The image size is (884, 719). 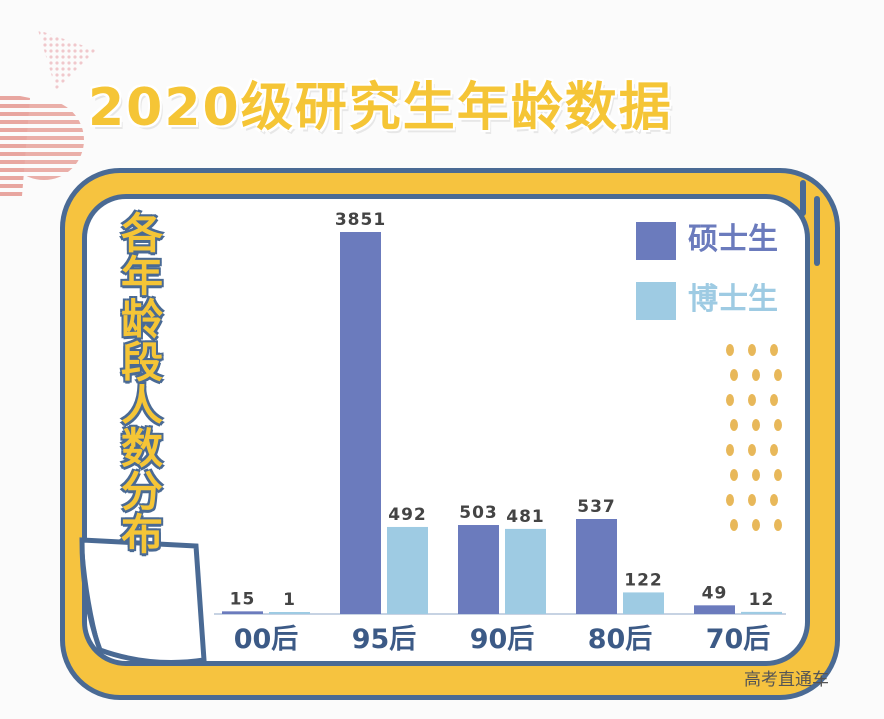 What do you see at coordinates (502, 639) in the screenshot?
I see `category-label: 90后` at bounding box center [502, 639].